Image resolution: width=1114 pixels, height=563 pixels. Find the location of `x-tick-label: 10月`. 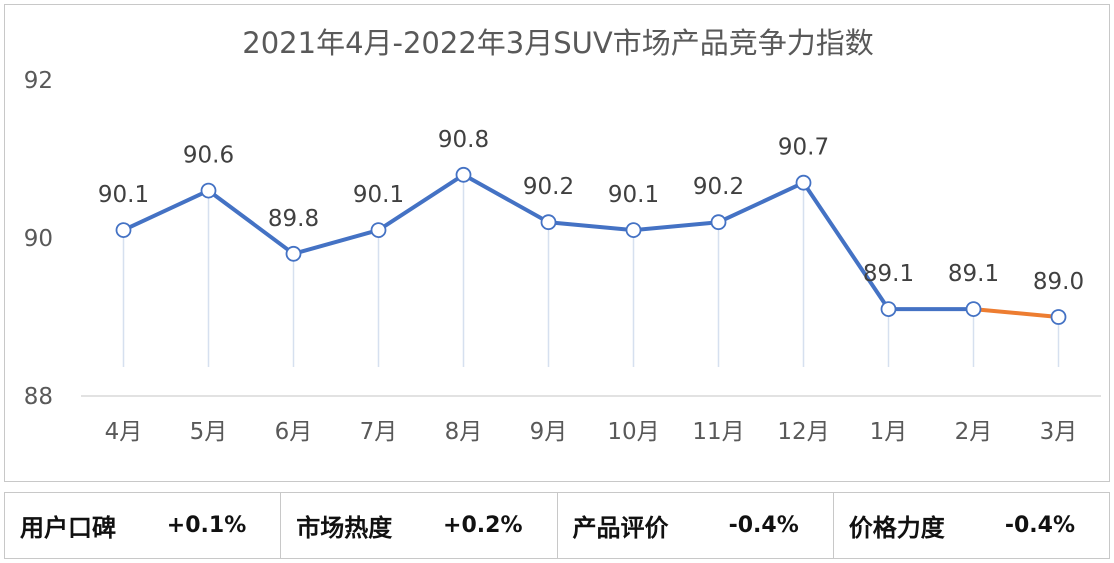

x-tick-label: 10月 is located at coordinates (633, 432).